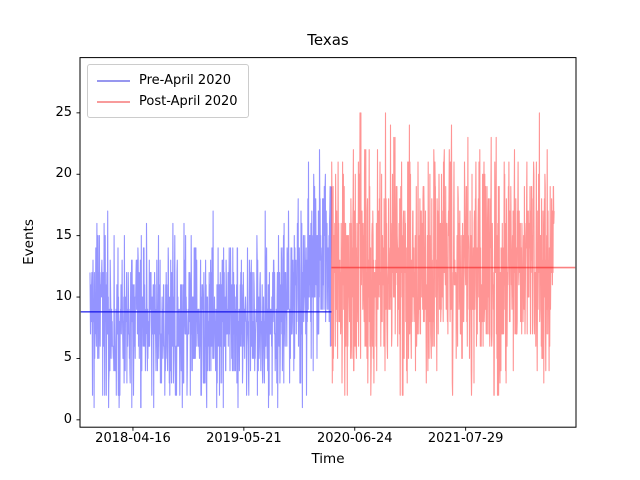 The height and width of the screenshot is (480, 640). What do you see at coordinates (465, 438) in the screenshot?
I see `x-tick-label: 2021-07-29` at bounding box center [465, 438].